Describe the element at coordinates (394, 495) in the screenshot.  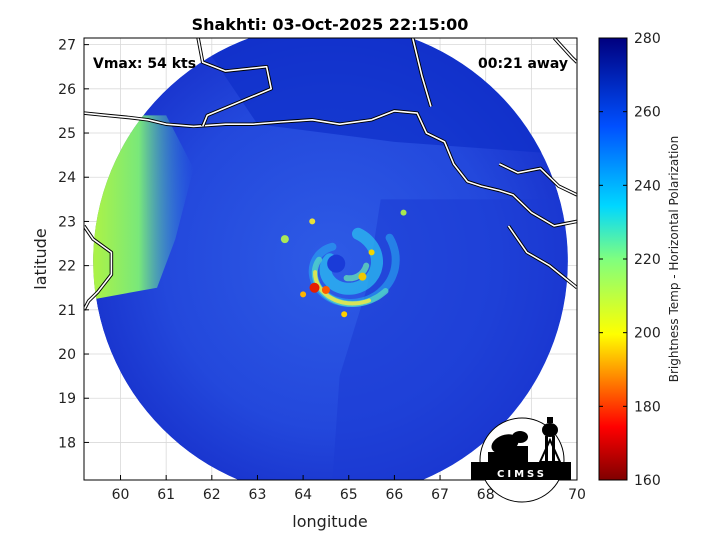
I see `x-tick-label: 66` at that location.